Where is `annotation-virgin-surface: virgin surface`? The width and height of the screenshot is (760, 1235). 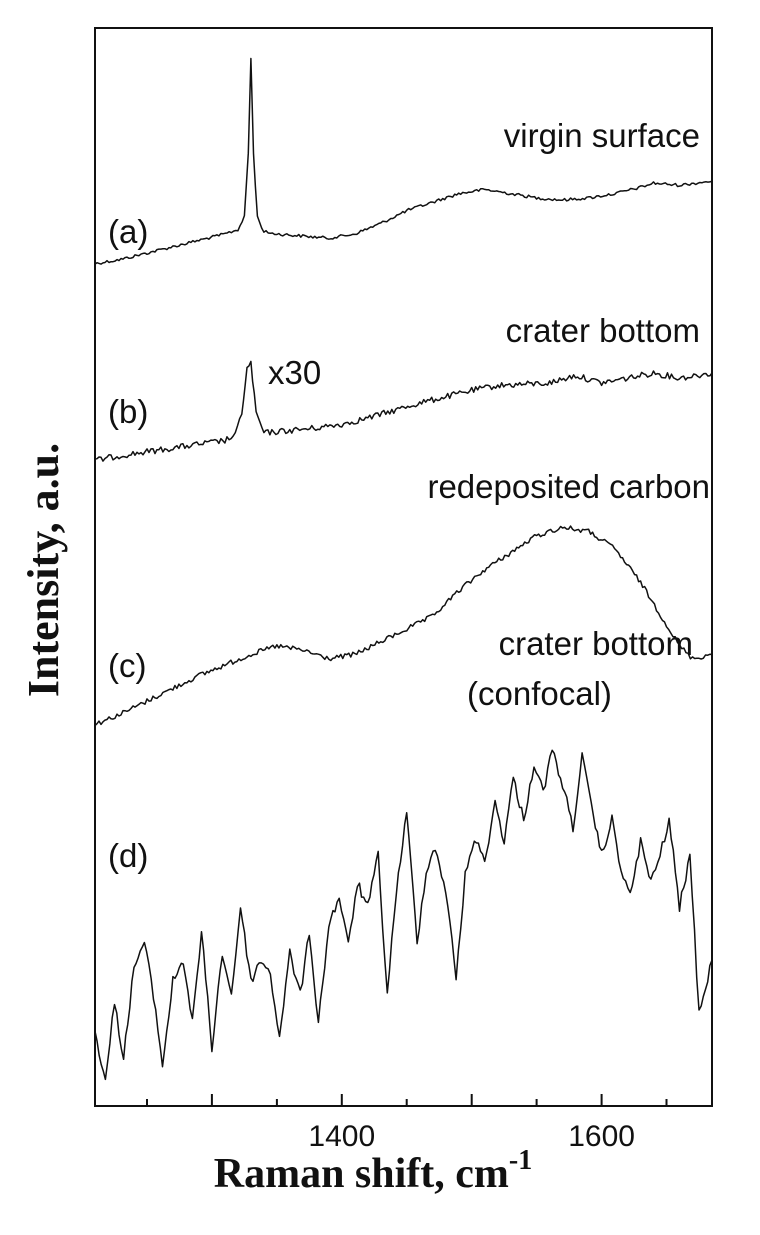
annotation-virgin-surface: virgin surface is located at coordinates (602, 135).